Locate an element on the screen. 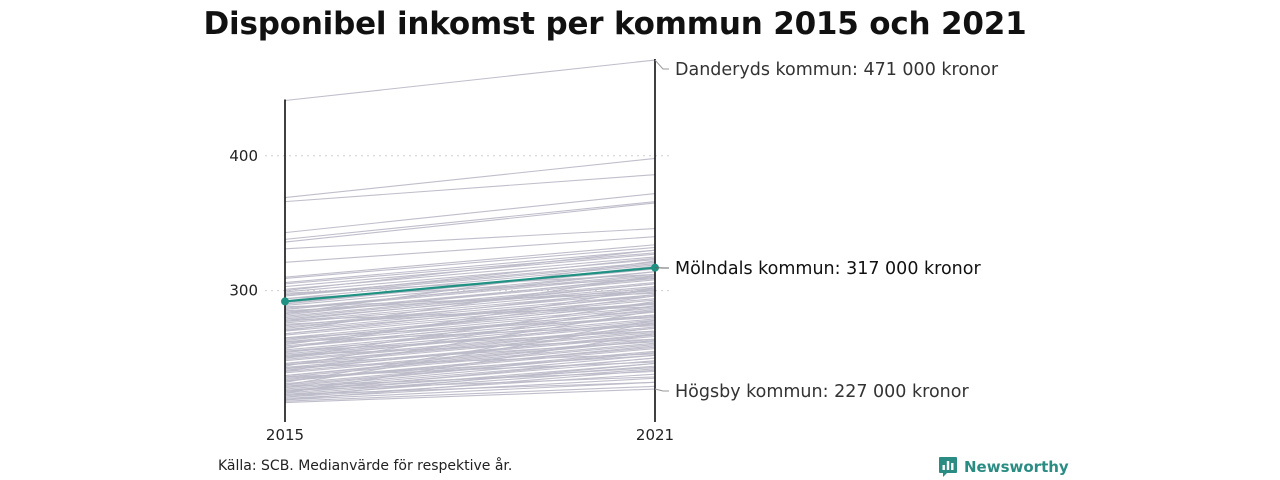 The height and width of the screenshot is (480, 1280). y-tick-label: 300 is located at coordinates (243, 291).